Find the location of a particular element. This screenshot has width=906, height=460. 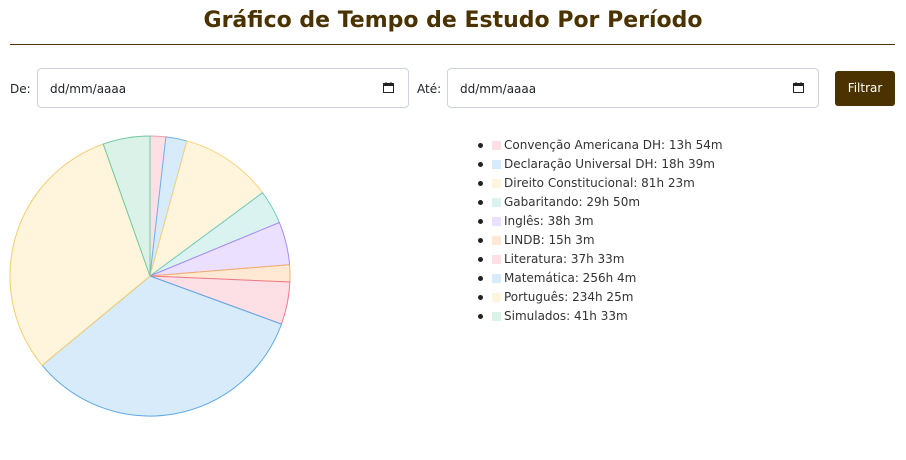

legend-item: Simulados: 41h 33m is located at coordinates (600, 316).